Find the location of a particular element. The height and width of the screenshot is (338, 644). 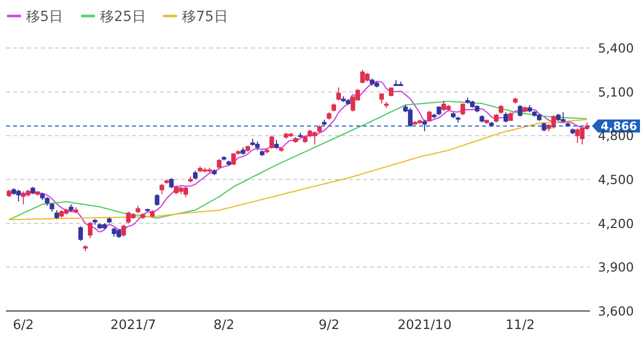

ref-line-label: 4,866 is located at coordinates (619, 126).